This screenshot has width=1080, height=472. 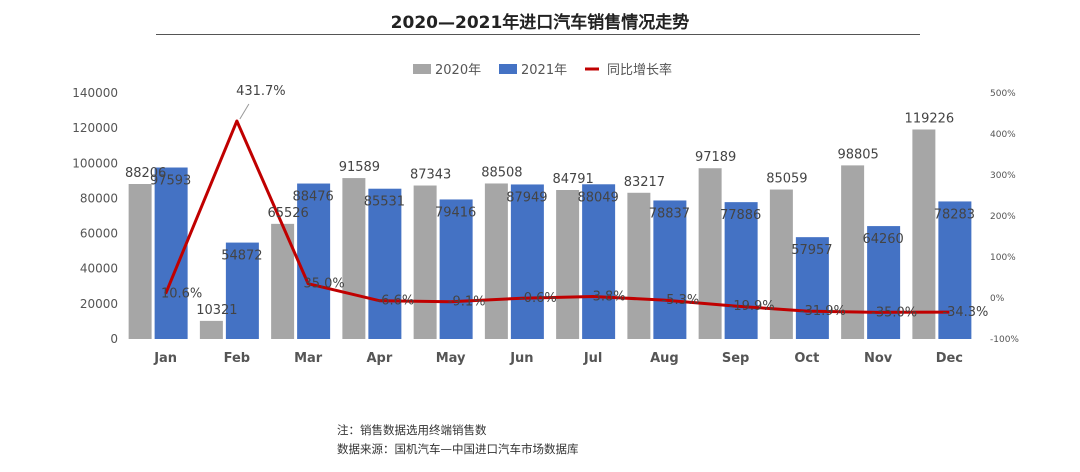 I want to click on y2-tick-label: -100%, so click(x=1004, y=340).